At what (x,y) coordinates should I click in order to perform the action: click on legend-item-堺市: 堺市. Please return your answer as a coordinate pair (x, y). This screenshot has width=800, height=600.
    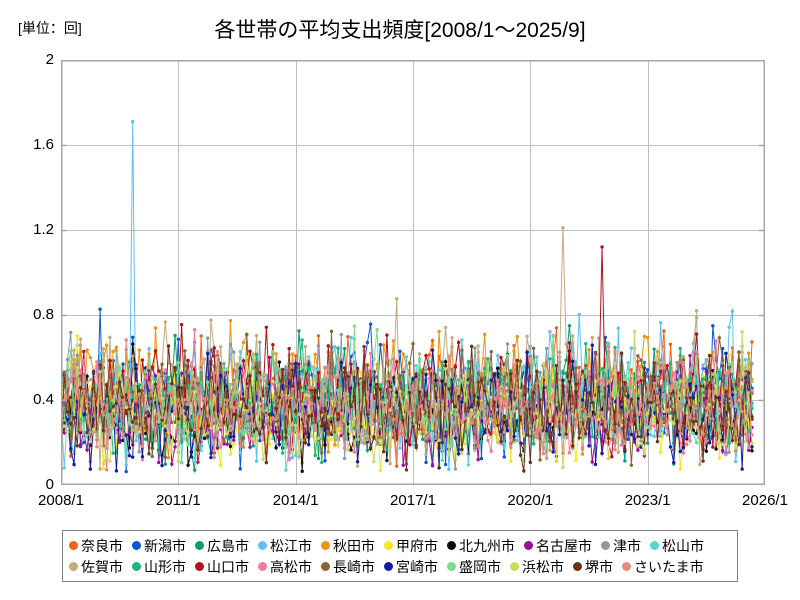
    Looking at the image, I should click on (593, 567).